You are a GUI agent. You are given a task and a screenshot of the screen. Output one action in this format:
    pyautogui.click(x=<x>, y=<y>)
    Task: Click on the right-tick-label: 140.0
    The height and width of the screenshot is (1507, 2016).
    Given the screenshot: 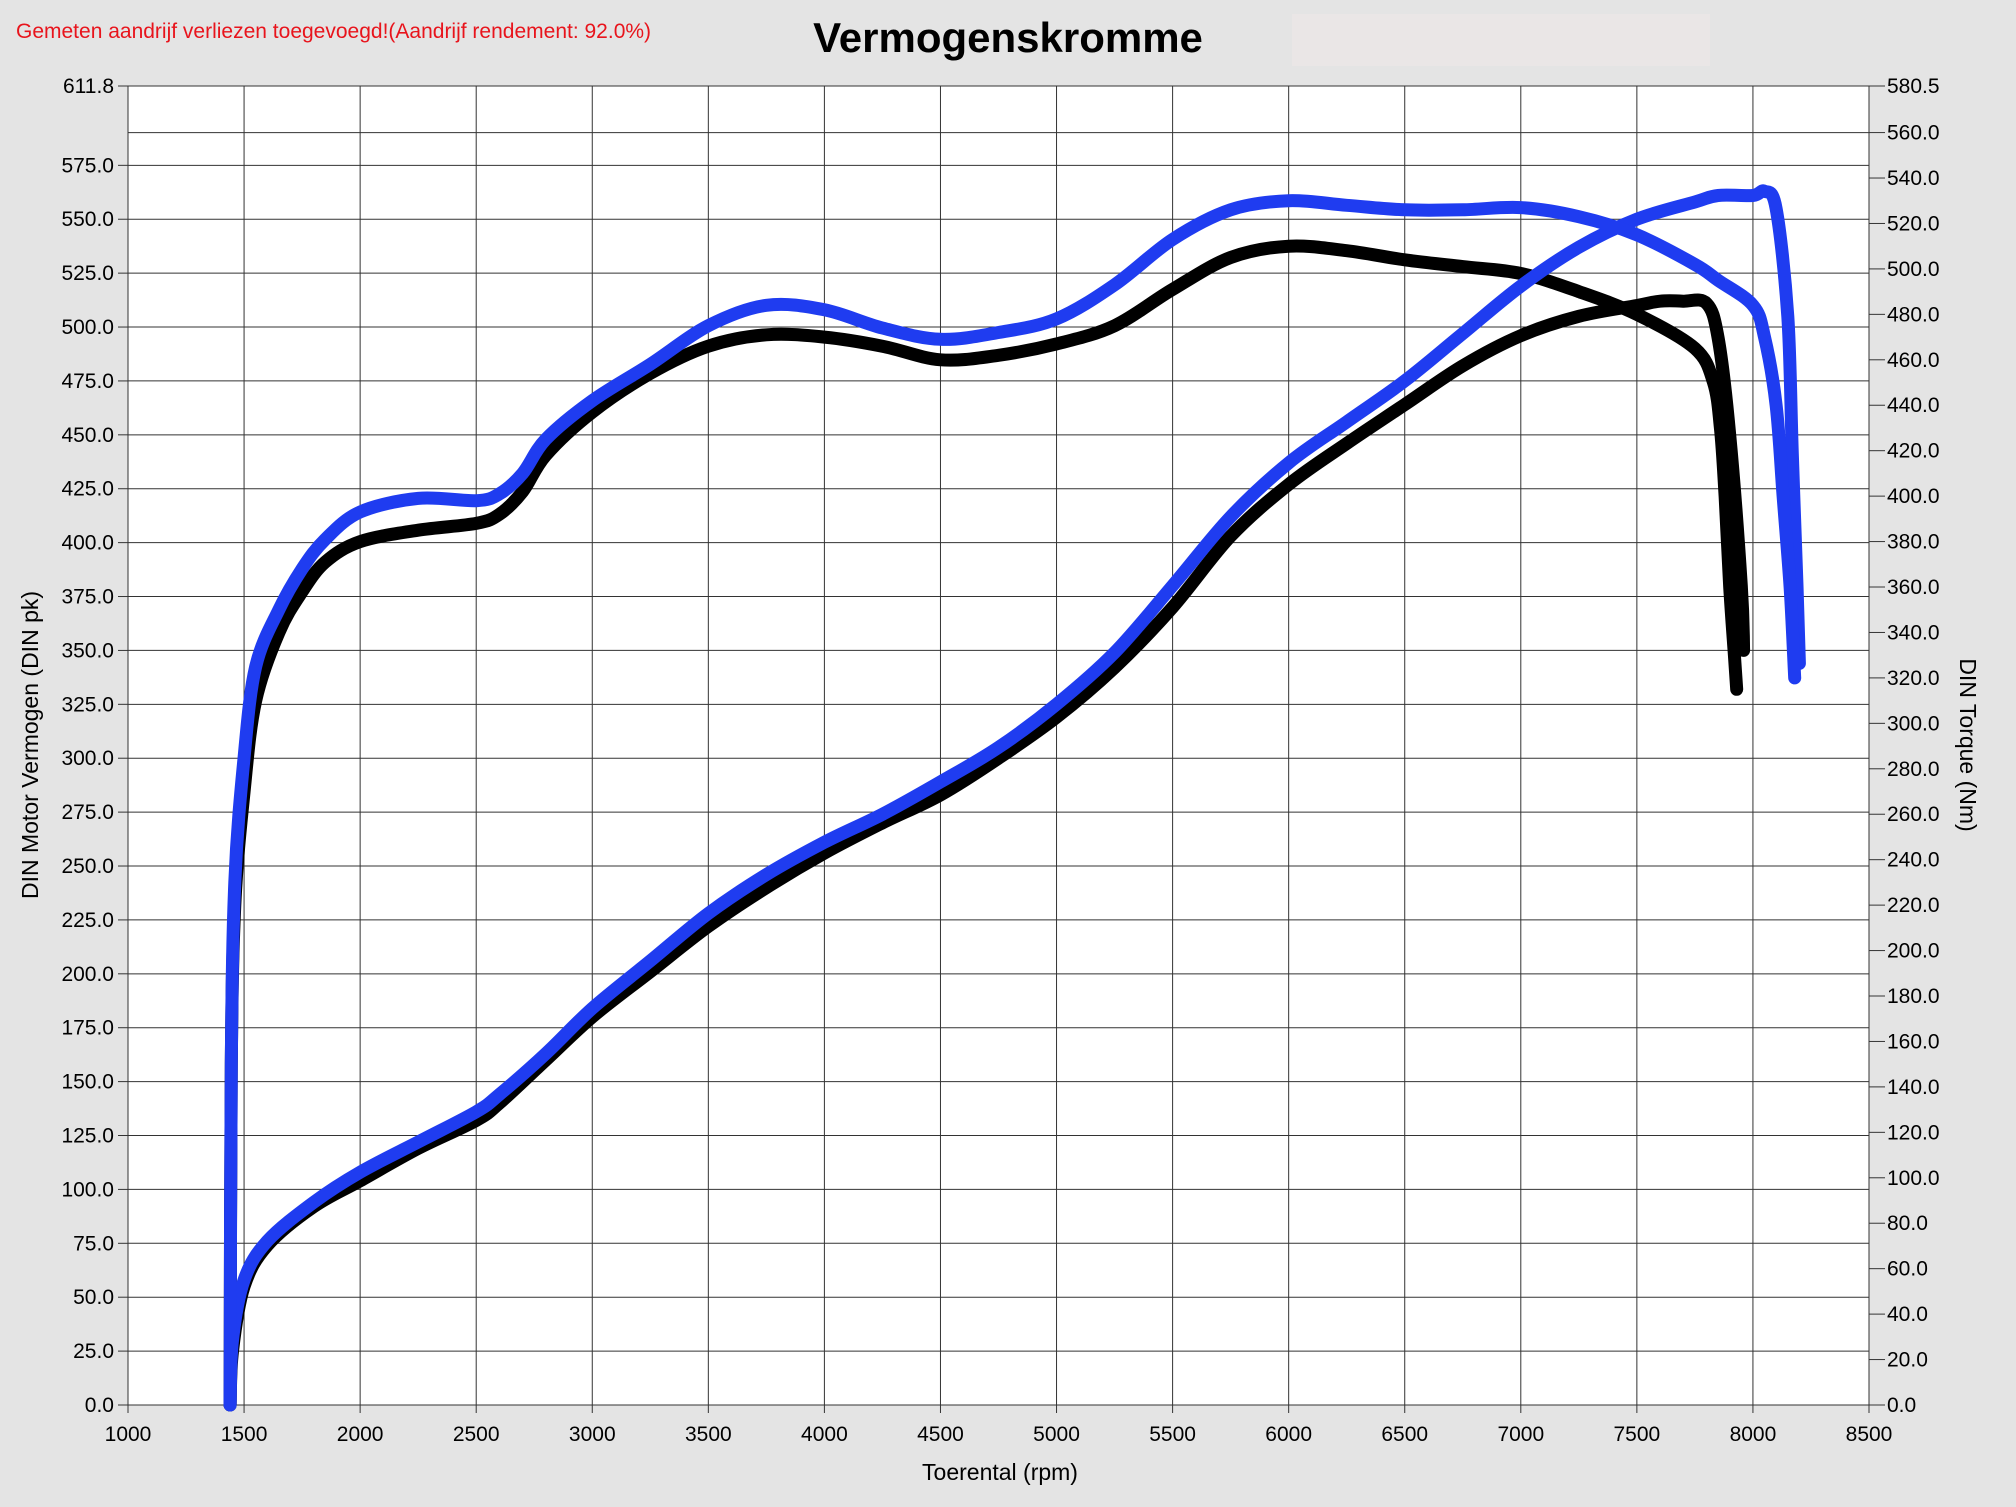 What is the action you would take?
    pyautogui.click(x=1913, y=1087)
    